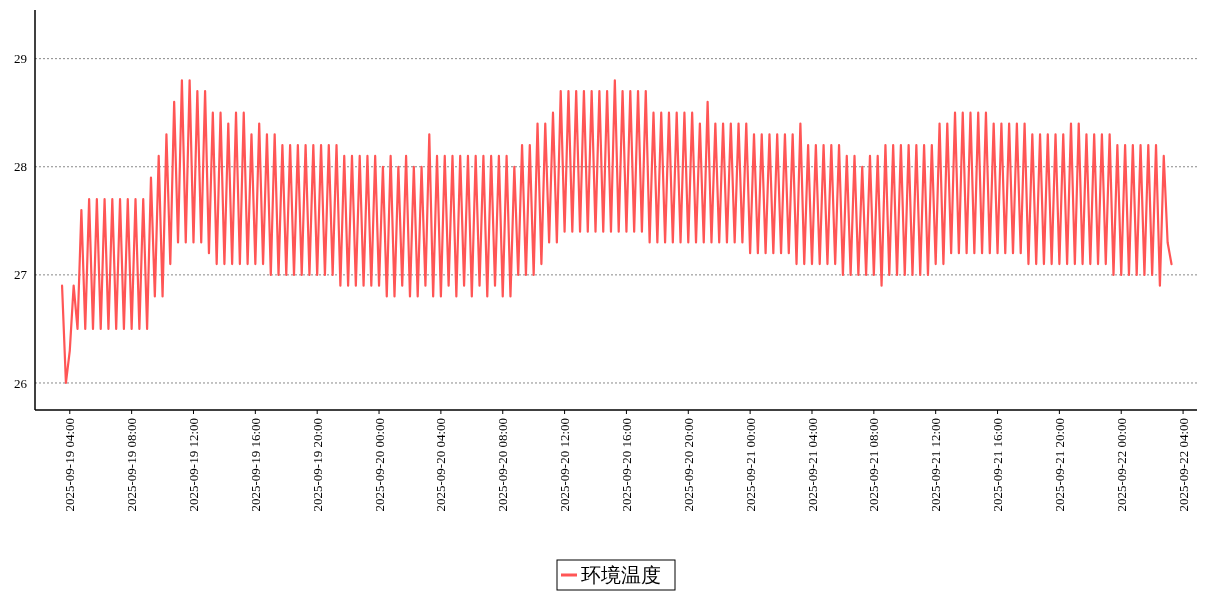  Describe the element at coordinates (936, 465) in the screenshot. I see `x-tick-label: 2025-09-21 12:00` at that location.